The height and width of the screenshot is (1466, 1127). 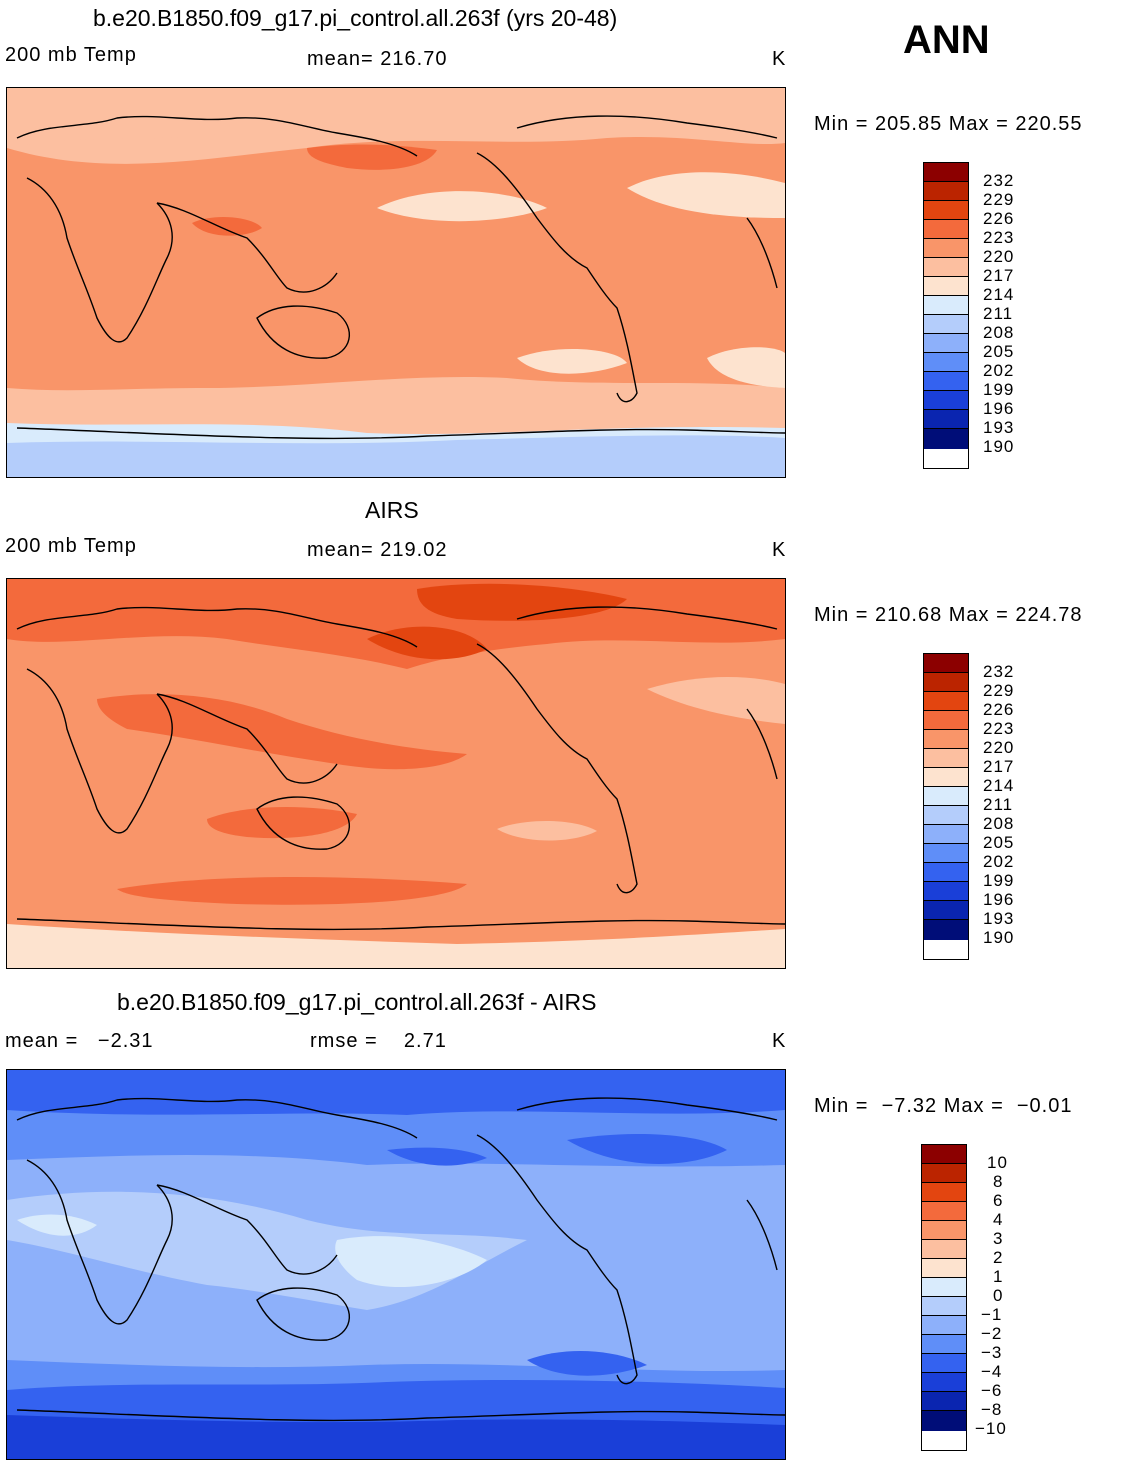 What do you see at coordinates (999, 199) in the screenshot?
I see `panel1-colorbar-tick: 229` at bounding box center [999, 199].